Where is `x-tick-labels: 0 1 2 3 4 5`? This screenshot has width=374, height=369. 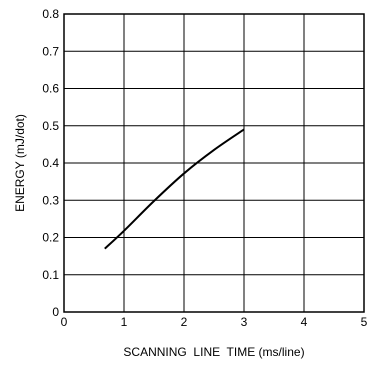 x-tick-labels: 0 1 2 3 4 5 is located at coordinates (214, 322).